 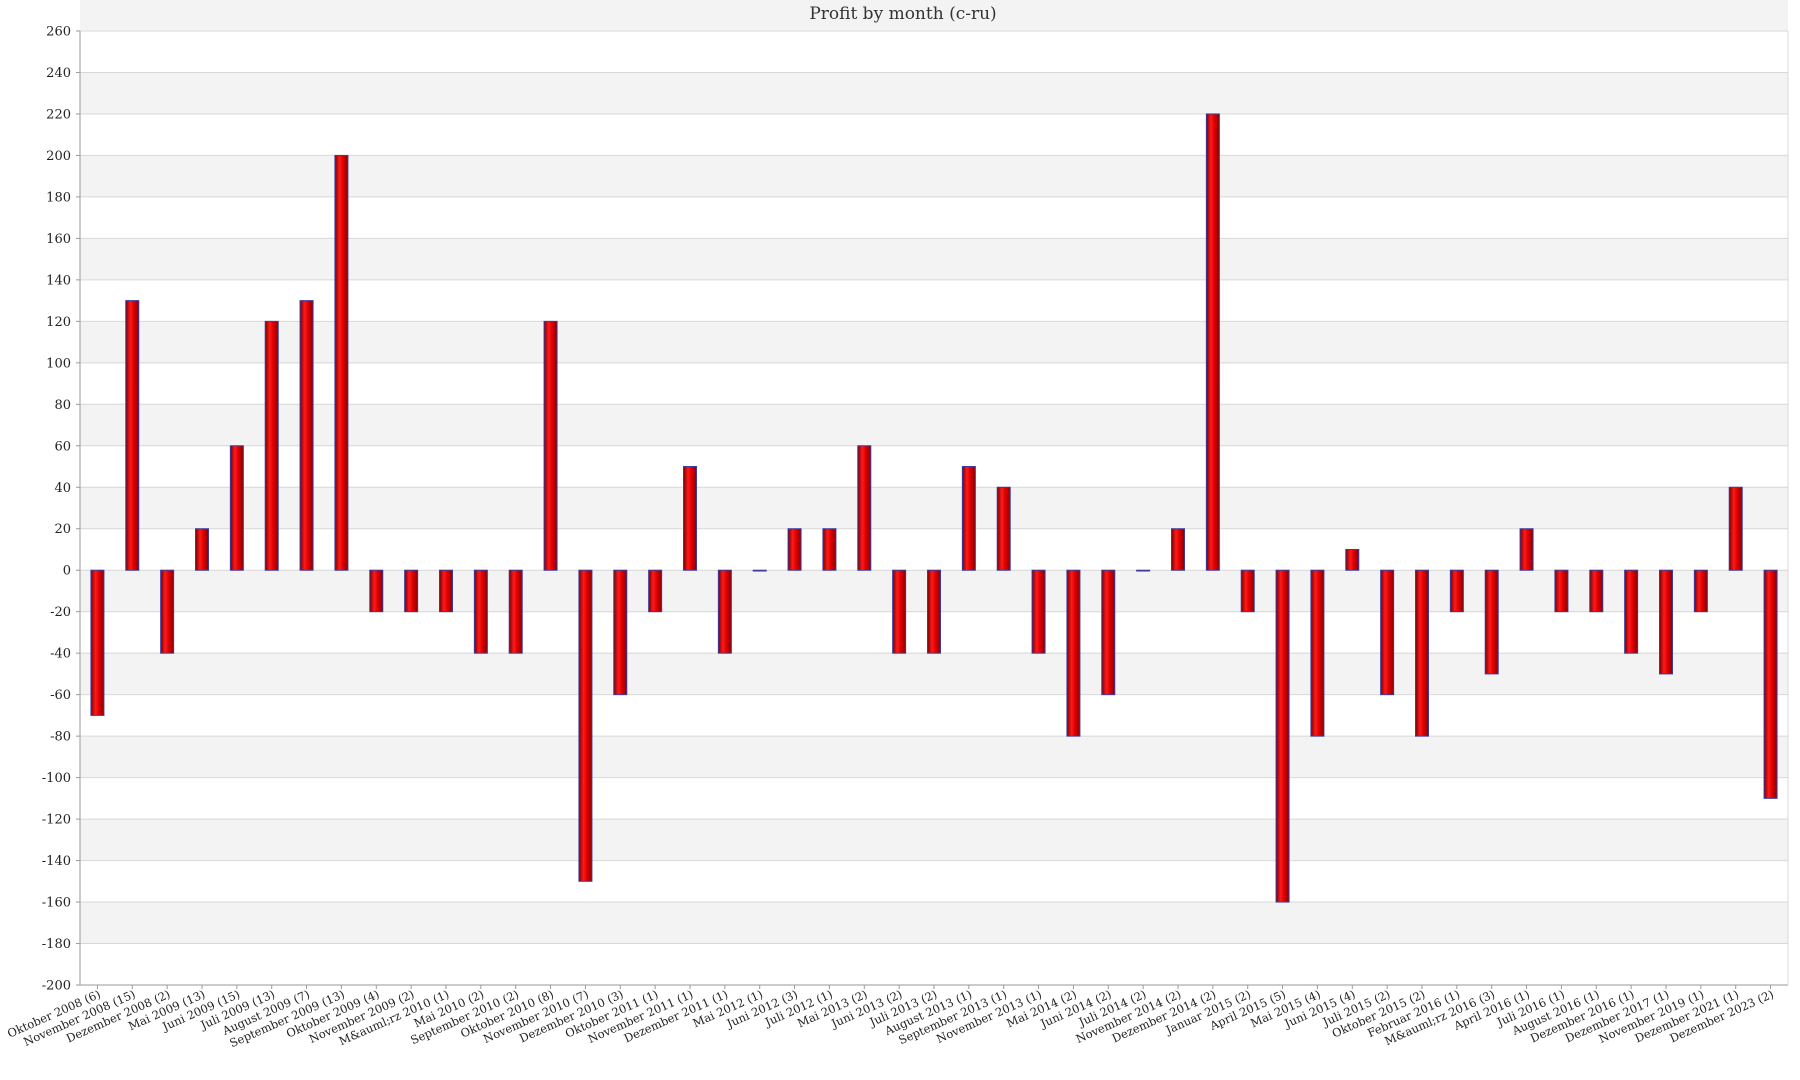 What do you see at coordinates (58, 322) in the screenshot?
I see `y-tick-label: 120` at bounding box center [58, 322].